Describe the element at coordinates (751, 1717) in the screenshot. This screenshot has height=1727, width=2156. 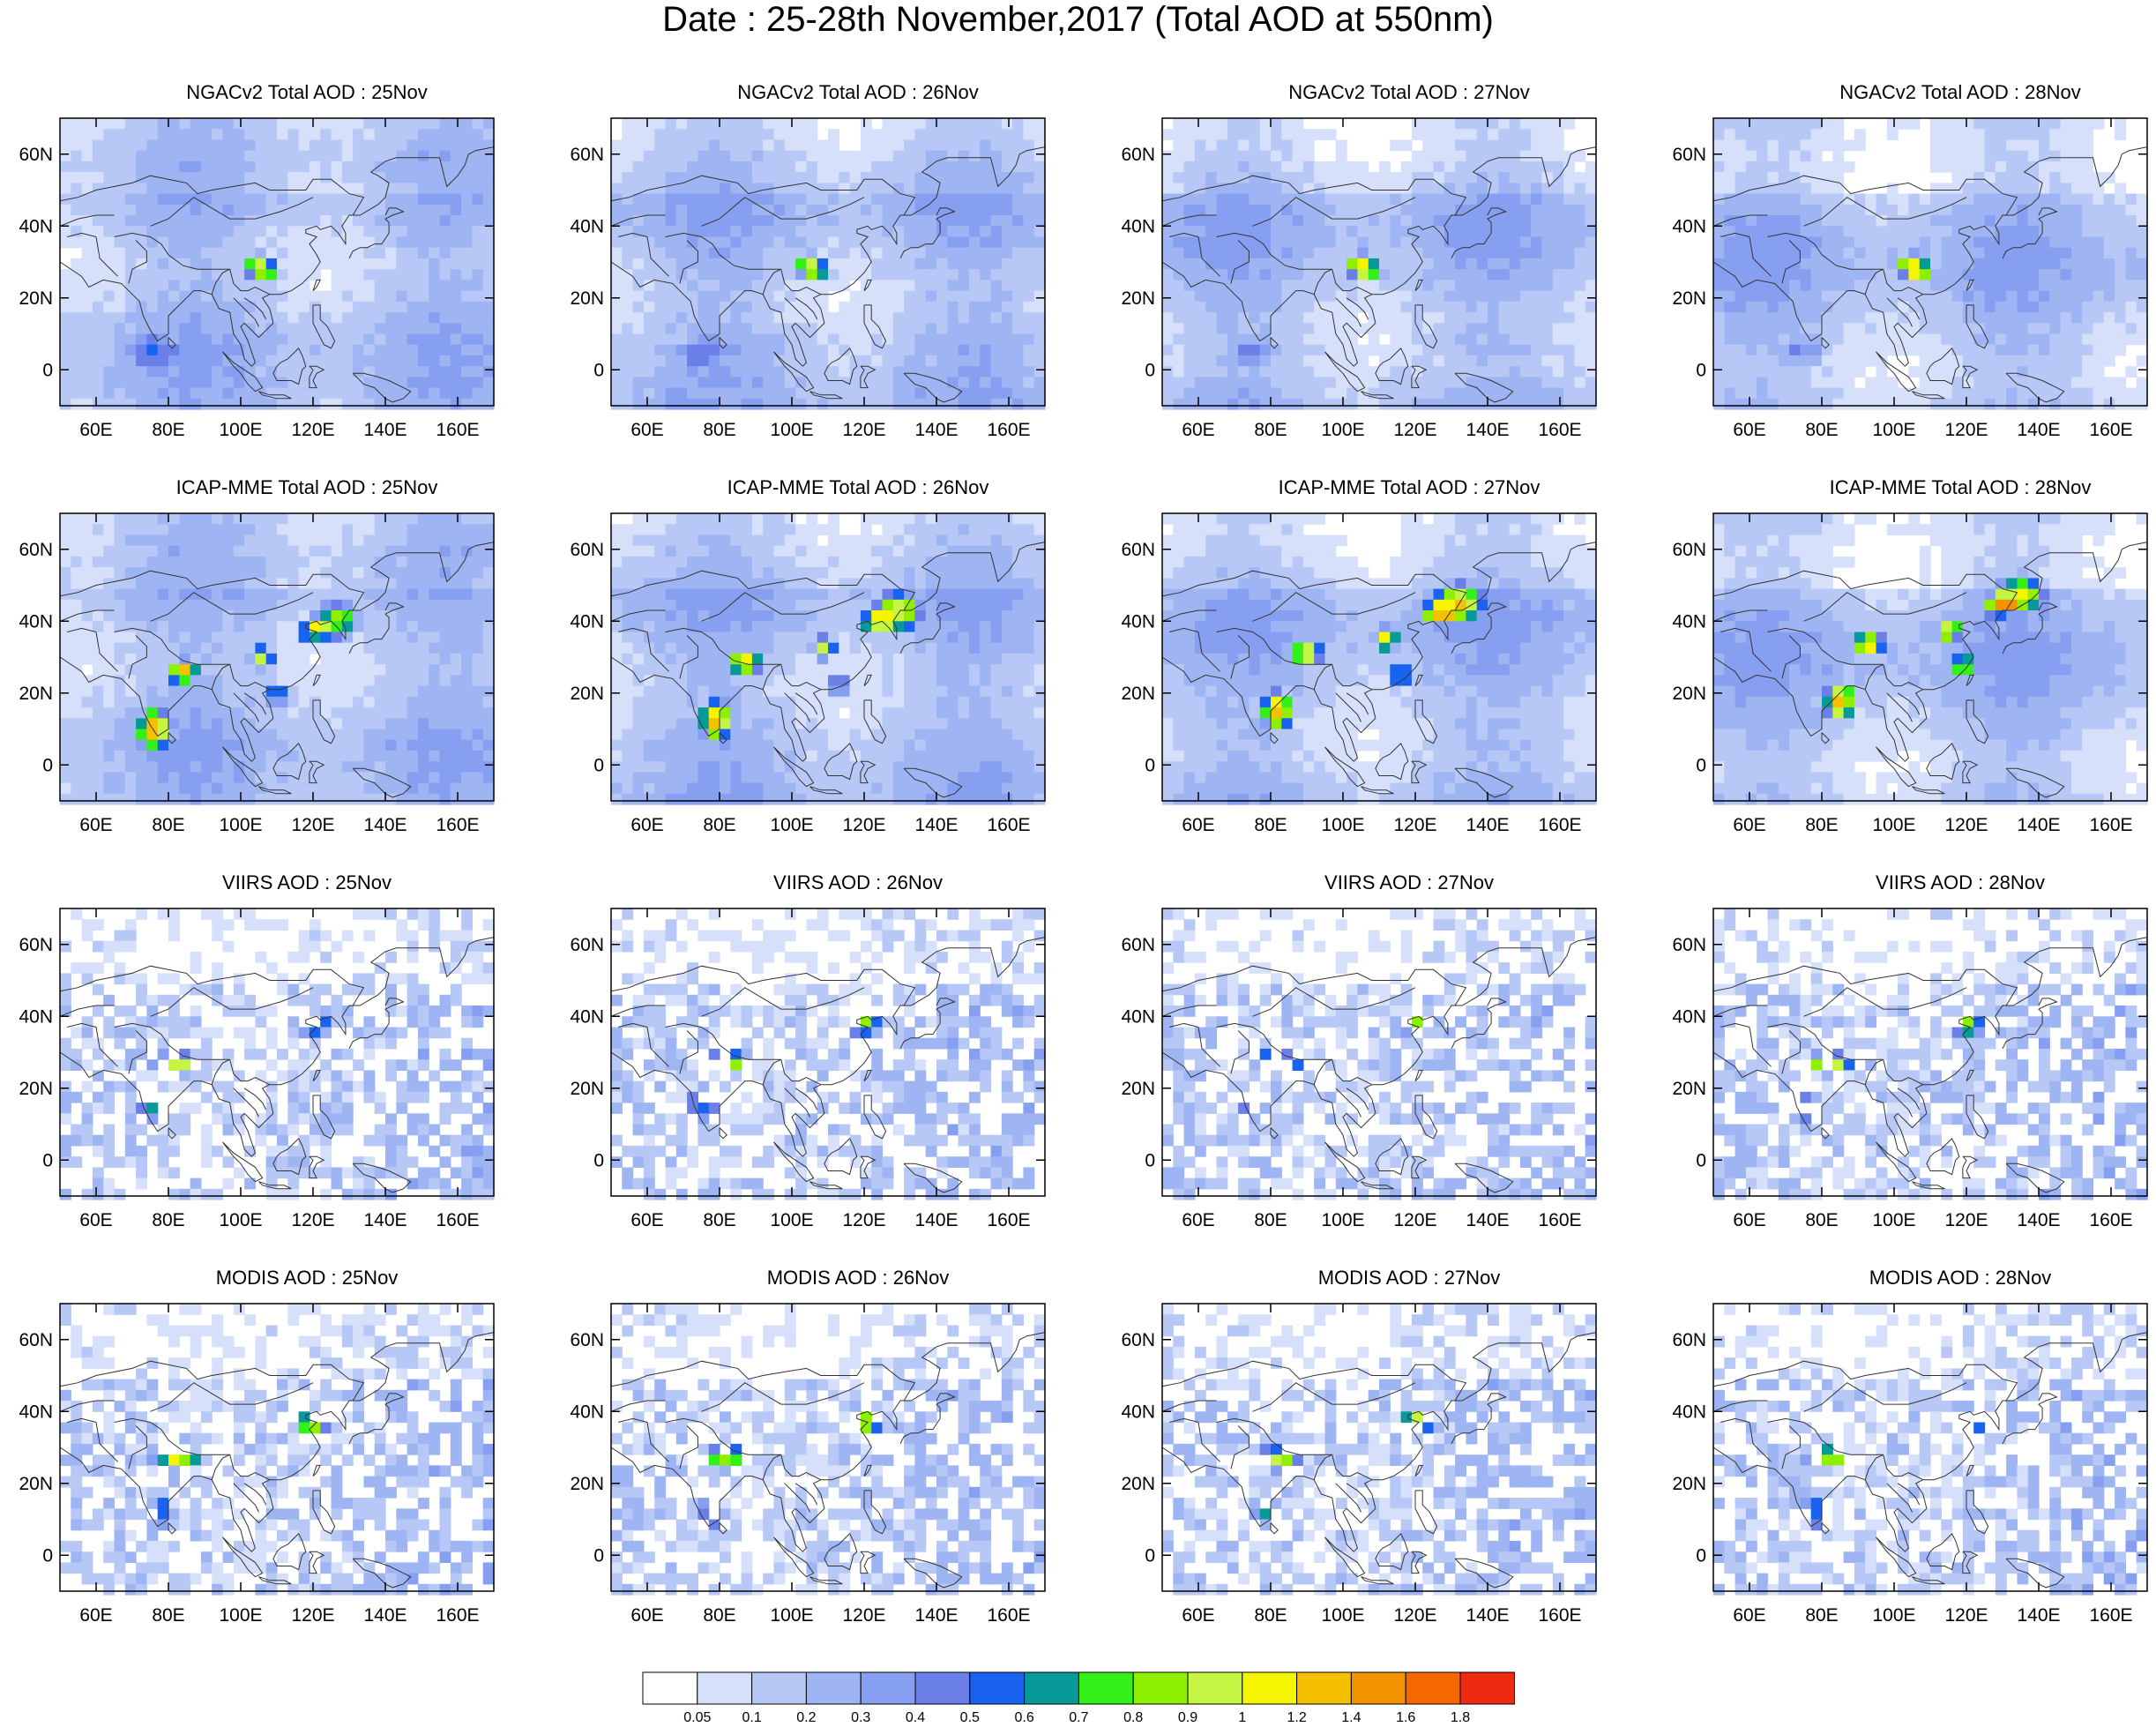
I see `colorbar-label: 0.1` at that location.